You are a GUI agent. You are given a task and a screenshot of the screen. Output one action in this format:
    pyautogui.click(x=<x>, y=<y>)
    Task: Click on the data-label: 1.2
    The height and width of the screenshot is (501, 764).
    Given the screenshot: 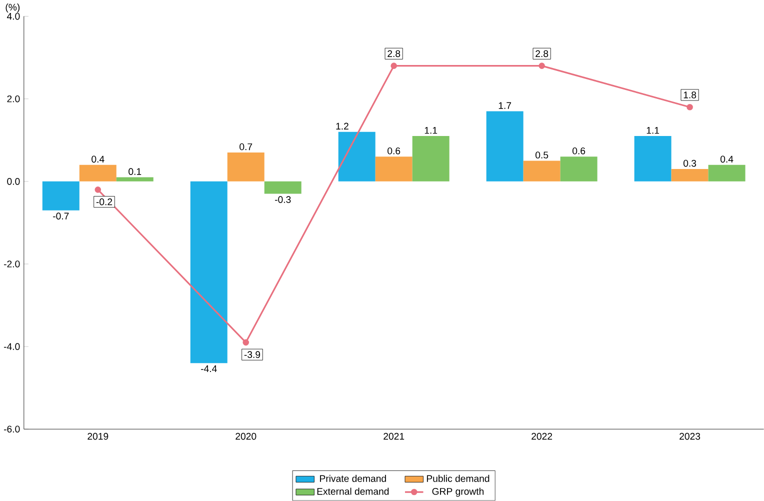 What is the action you would take?
    pyautogui.click(x=342, y=126)
    